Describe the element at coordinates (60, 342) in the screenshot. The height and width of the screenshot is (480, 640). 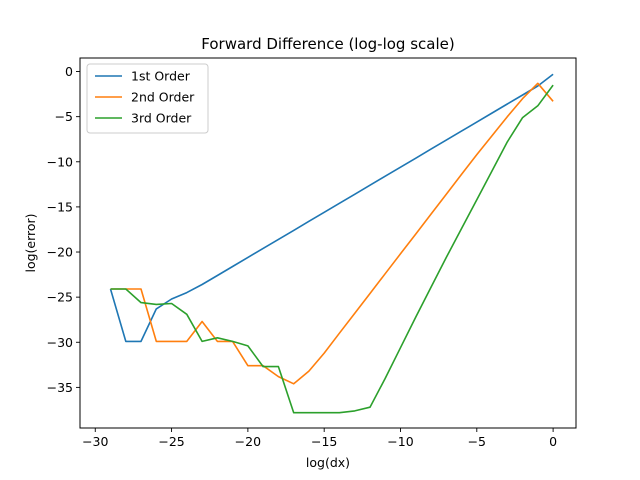
I see `y-tick-label: −30` at that location.